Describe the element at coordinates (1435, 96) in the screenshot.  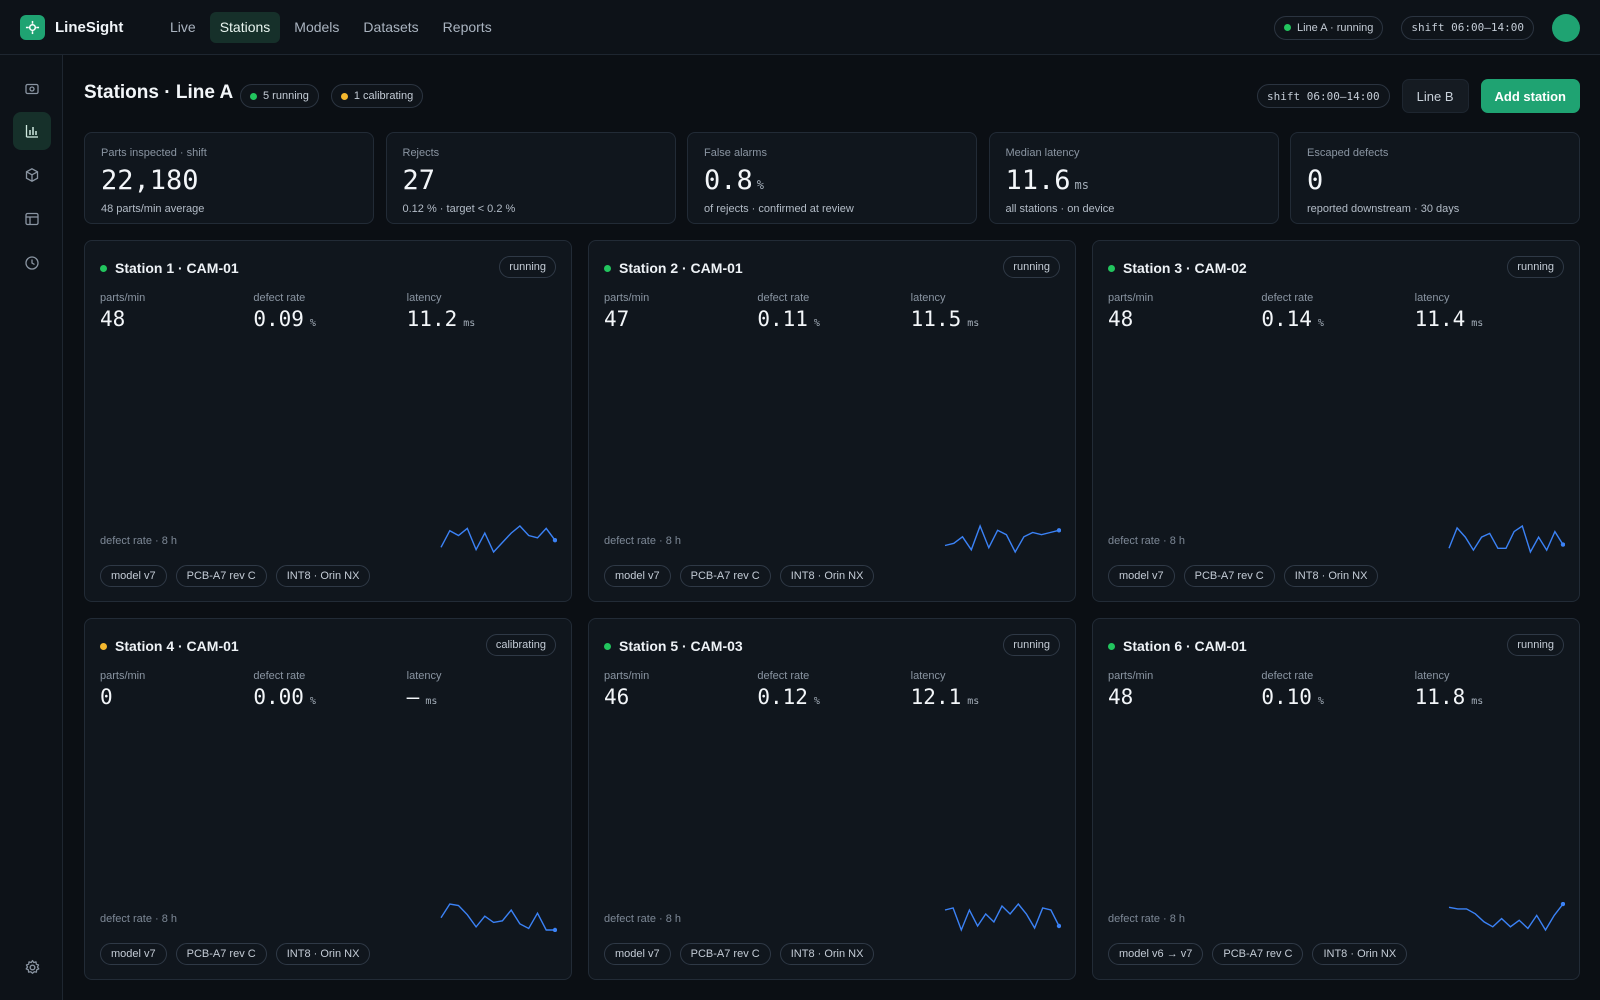
I see `line-b-button: Line B` at that location.